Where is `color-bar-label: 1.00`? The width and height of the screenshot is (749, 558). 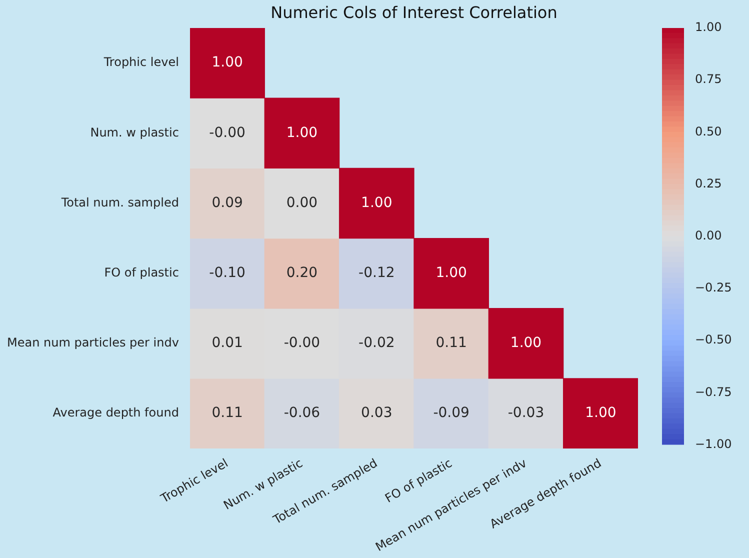
color-bar-label: 1.00 is located at coordinates (708, 27).